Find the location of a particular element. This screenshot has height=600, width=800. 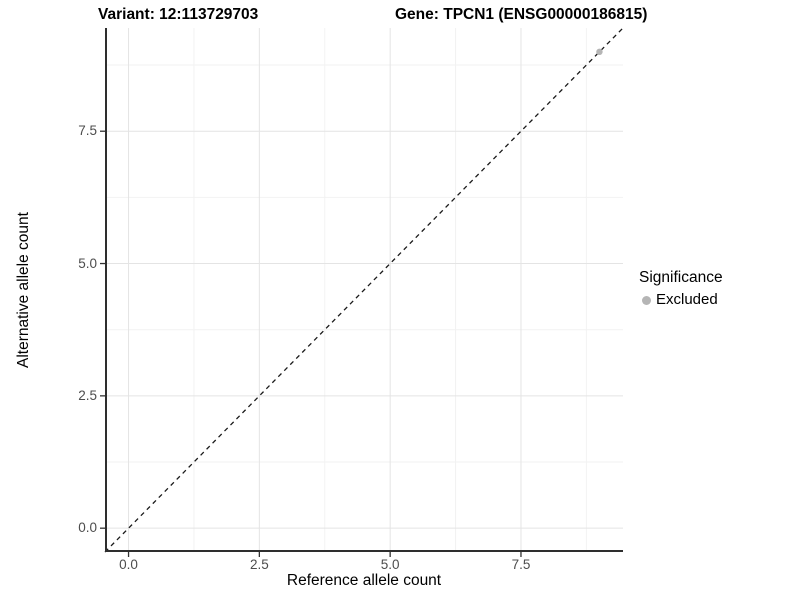

x-tick-label: 0.0 is located at coordinates (128, 564).